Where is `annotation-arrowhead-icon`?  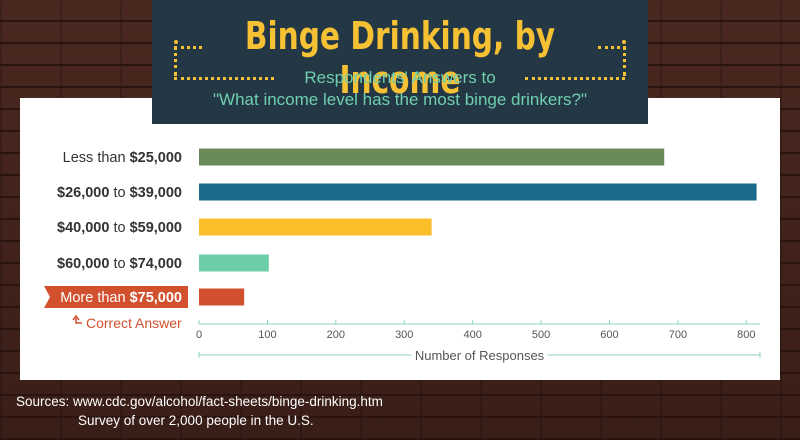
annotation-arrowhead-icon is located at coordinates (76, 317).